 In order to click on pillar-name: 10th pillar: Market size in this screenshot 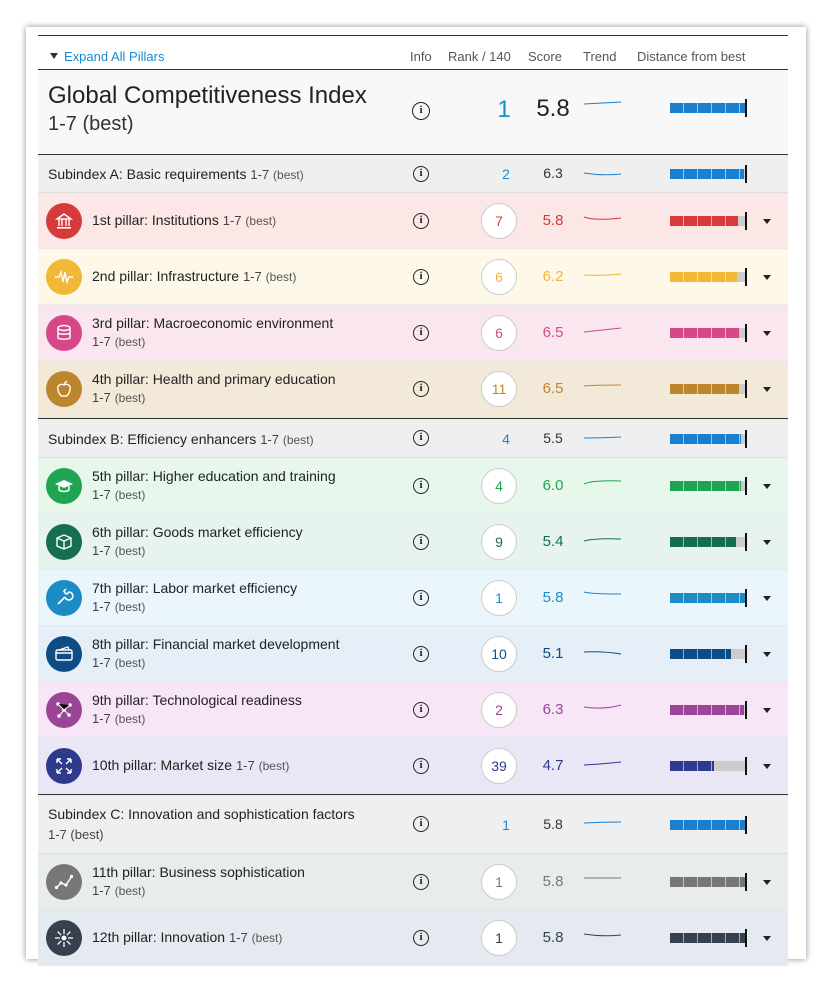, I will do `click(162, 765)`.